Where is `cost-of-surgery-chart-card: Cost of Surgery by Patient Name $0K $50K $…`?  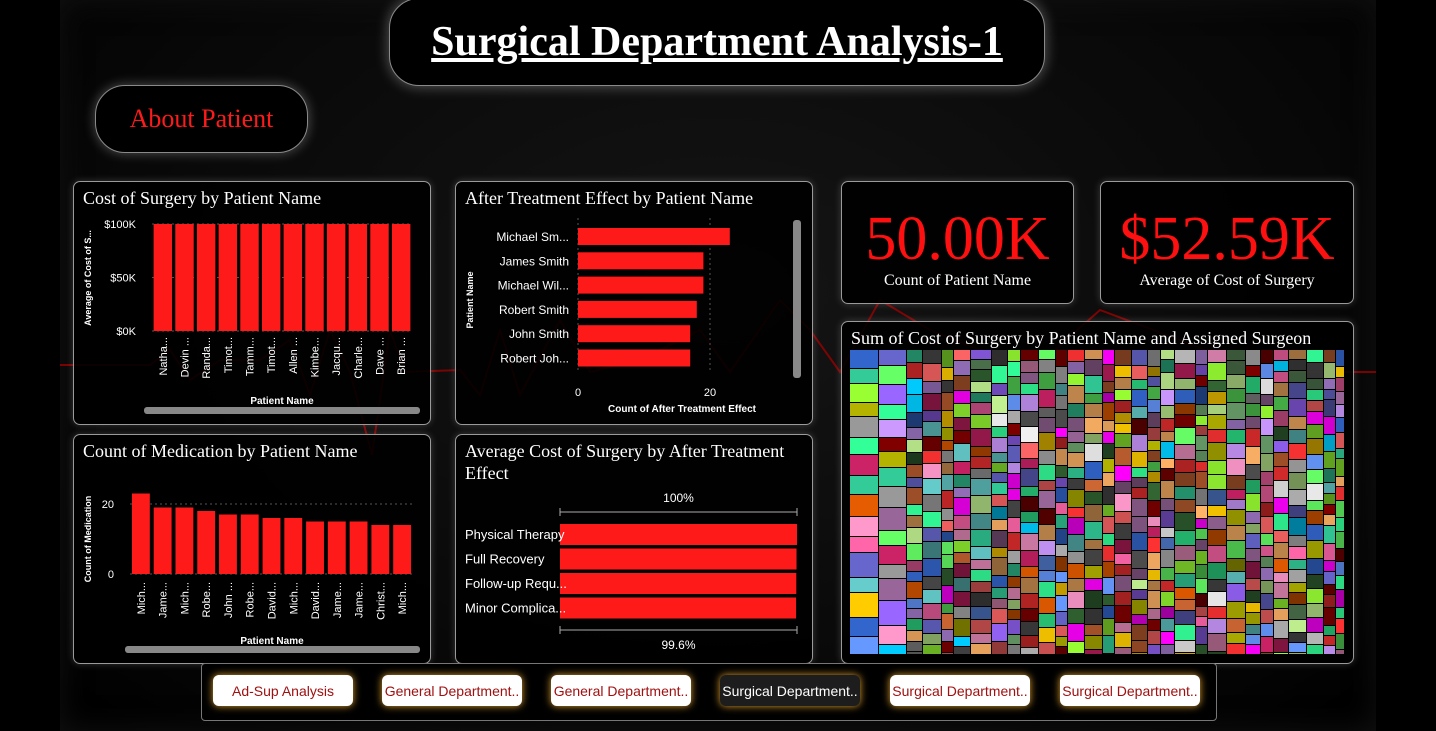 cost-of-surgery-chart-card: Cost of Surgery by Patient Name $0K $50K $… is located at coordinates (252, 303).